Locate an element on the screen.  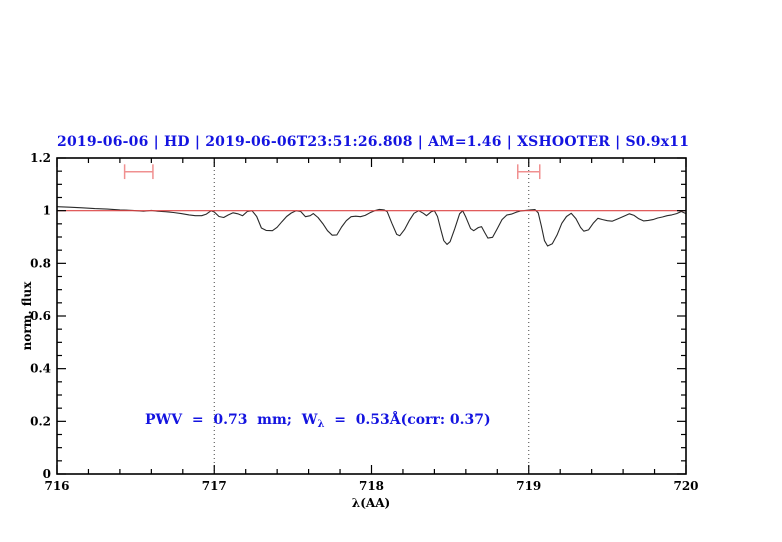
pwv-annotation: PWV = 0.73 mm; Wλ = 0.53Å(corr: 0.37) is located at coordinates (318, 421).